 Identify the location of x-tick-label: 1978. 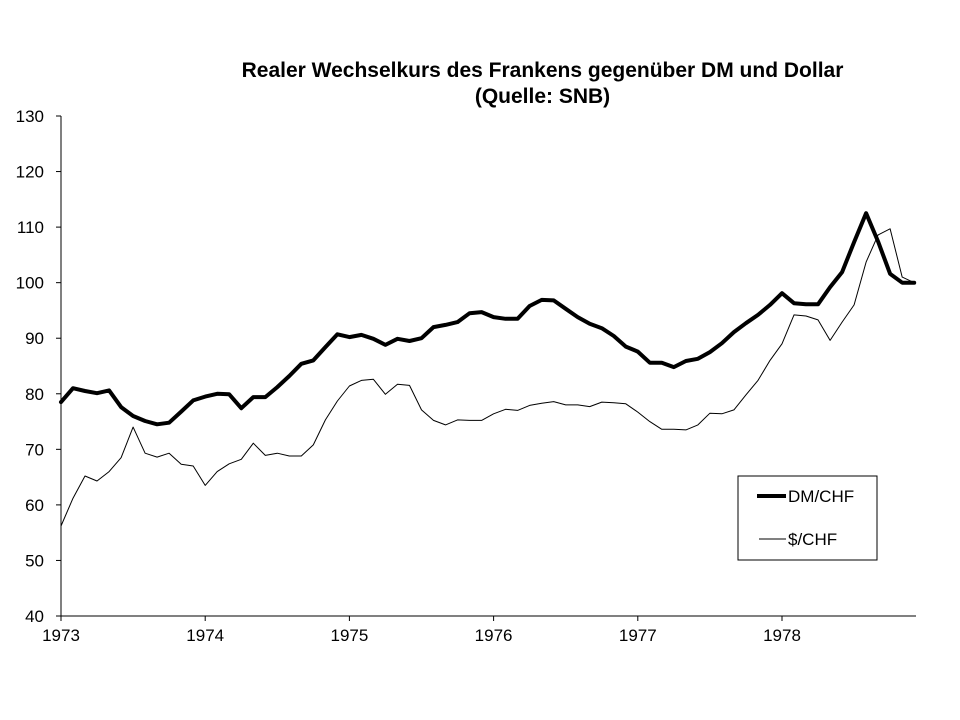
(782, 635).